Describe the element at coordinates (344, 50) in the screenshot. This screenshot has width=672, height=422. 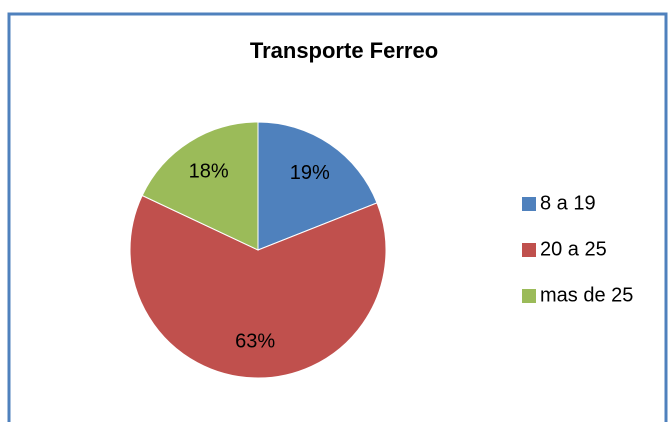
I see `chart-title: Transporte Ferreo` at that location.